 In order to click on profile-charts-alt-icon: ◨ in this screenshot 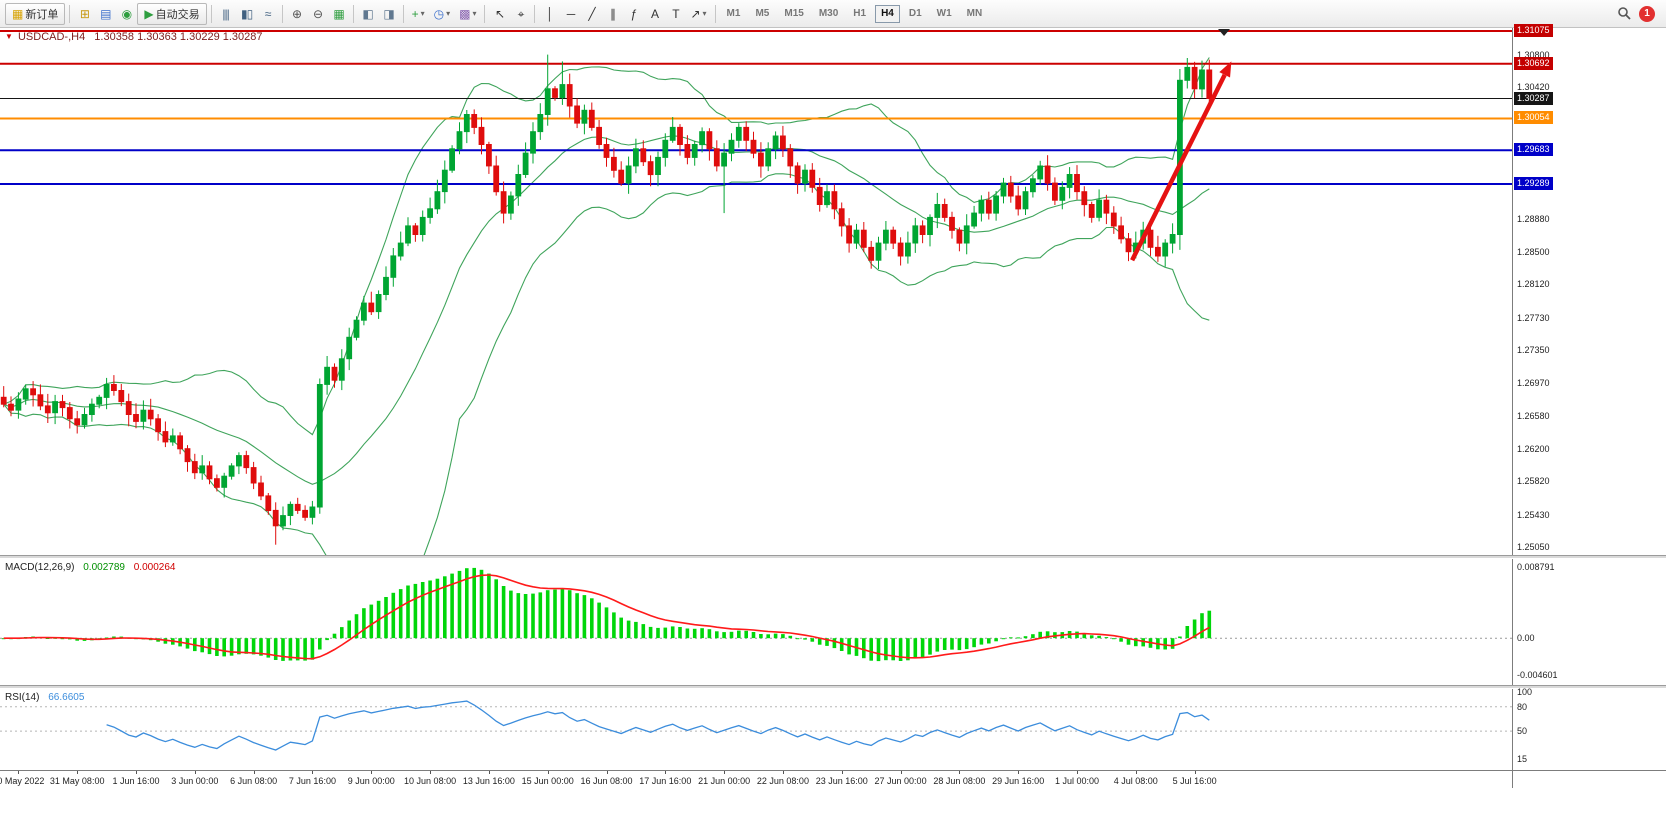, I will do `click(389, 14)`.